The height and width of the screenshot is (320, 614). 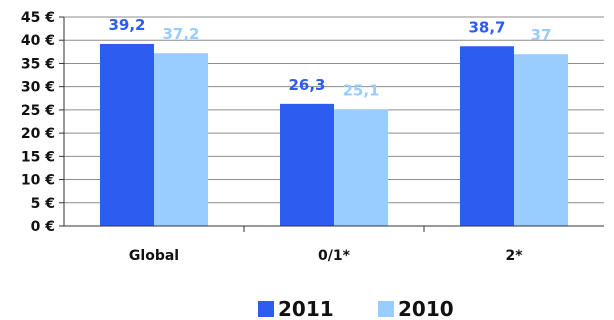 What do you see at coordinates (426, 308) in the screenshot?
I see `legend-label-2010: 2010` at bounding box center [426, 308].